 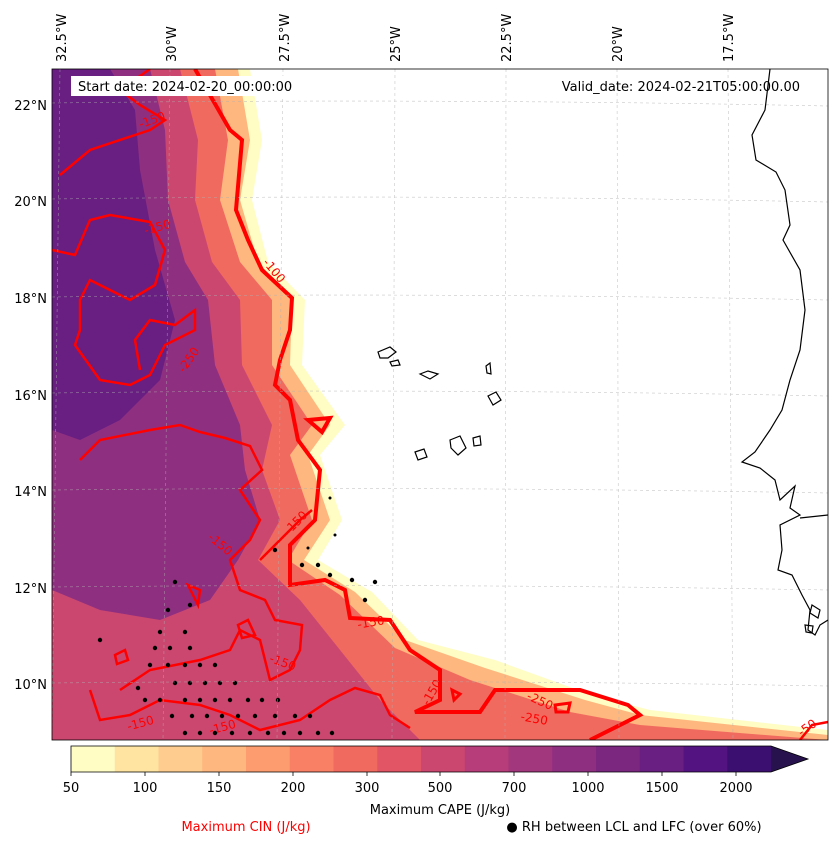 I want to click on lat-label: 16°N, so click(x=30, y=396).